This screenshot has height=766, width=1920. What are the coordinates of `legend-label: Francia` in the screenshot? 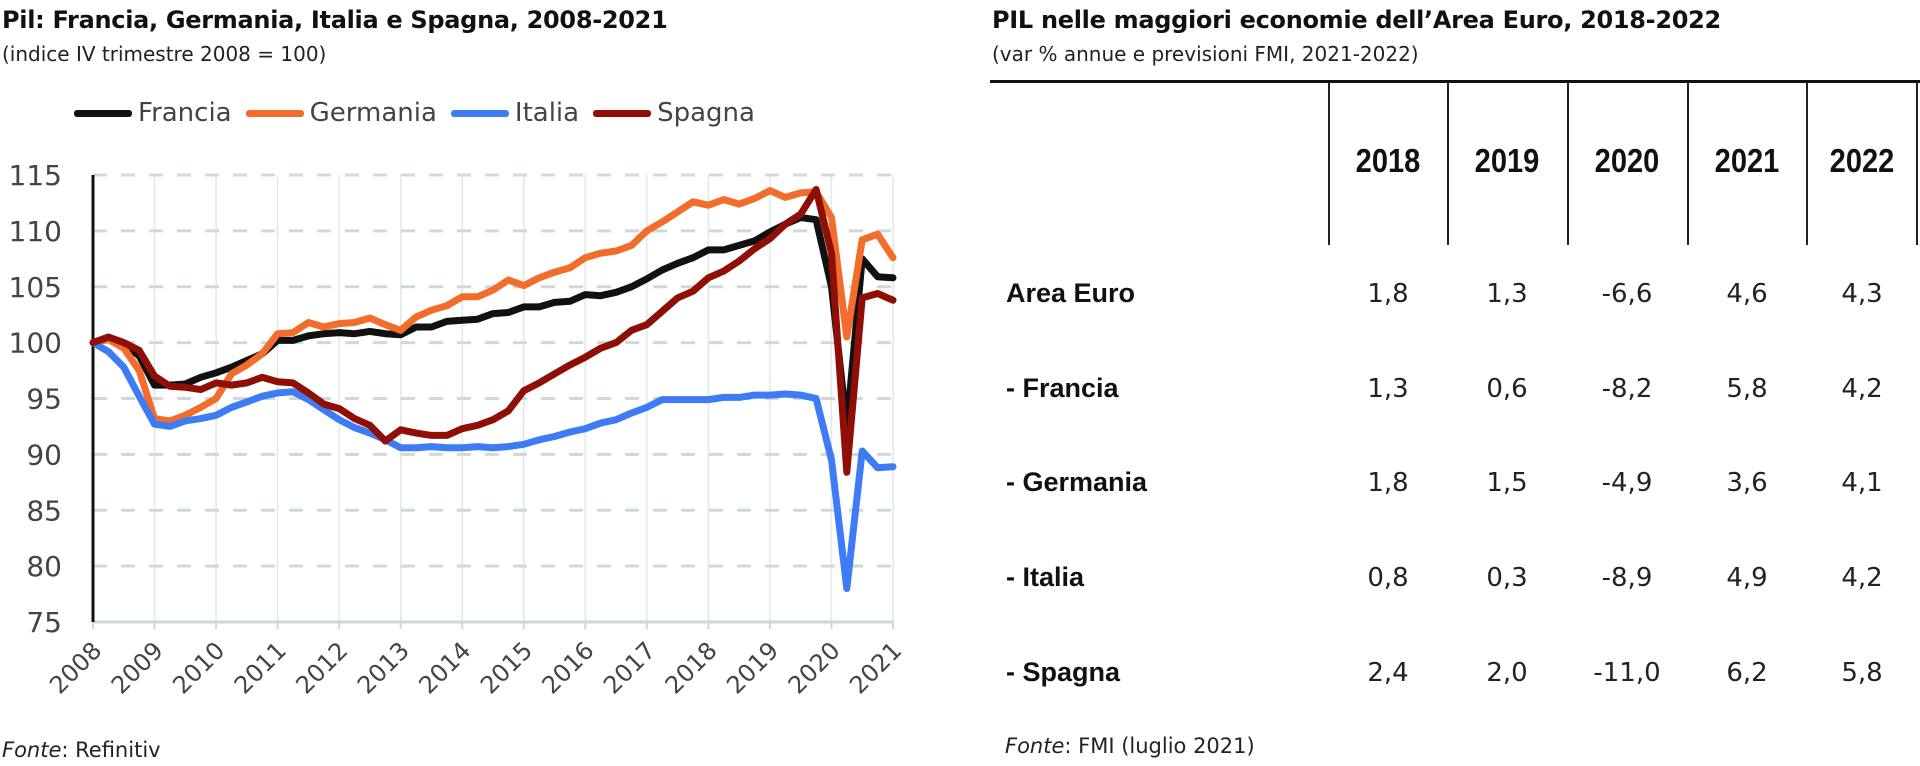 It's located at (185, 113).